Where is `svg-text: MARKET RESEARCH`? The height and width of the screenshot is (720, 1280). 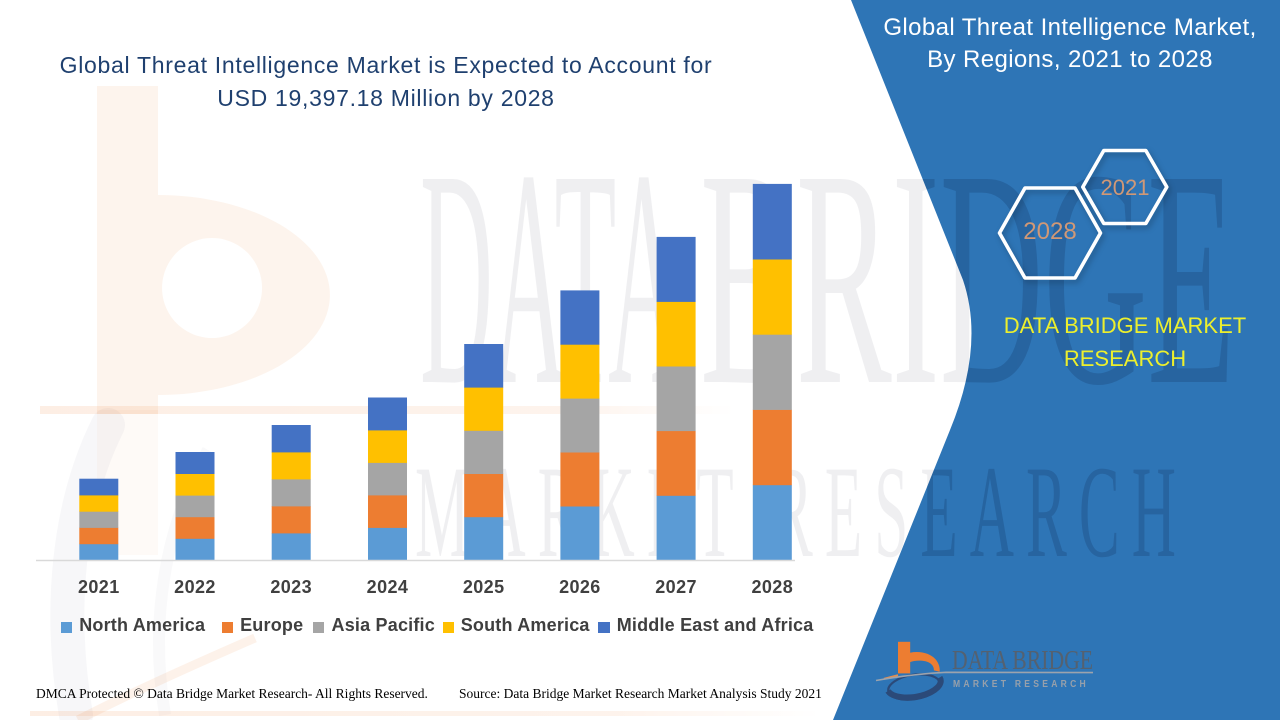 svg-text: MARKET RESEARCH is located at coordinates (1021, 684).